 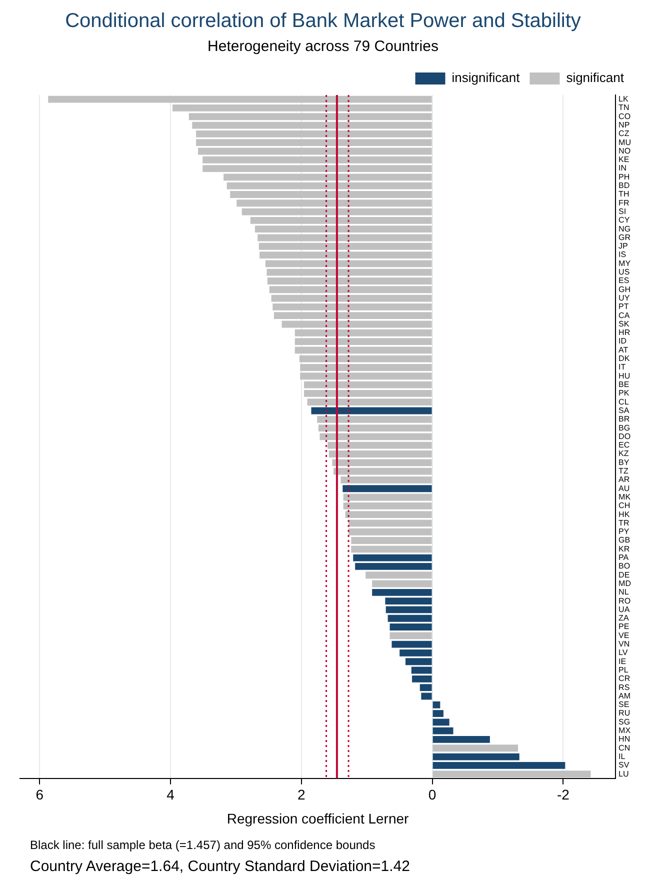 I want to click on y-tick-label: MK, so click(x=625, y=497).